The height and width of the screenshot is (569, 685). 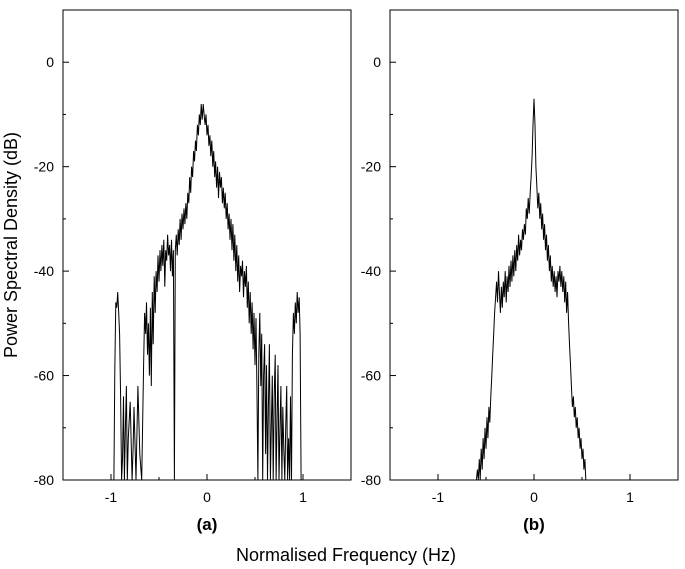 I want to click on panel-b-label: (b), so click(x=534, y=524).